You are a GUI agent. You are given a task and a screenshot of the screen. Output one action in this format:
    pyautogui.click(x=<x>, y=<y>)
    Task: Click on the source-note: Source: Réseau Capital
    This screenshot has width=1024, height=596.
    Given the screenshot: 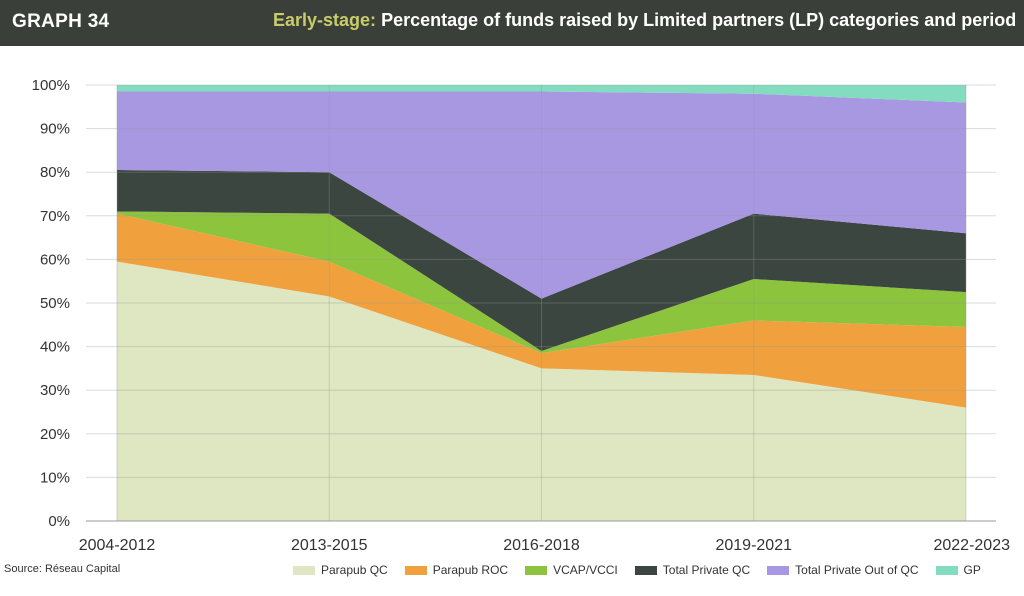 What is the action you would take?
    pyautogui.click(x=62, y=569)
    